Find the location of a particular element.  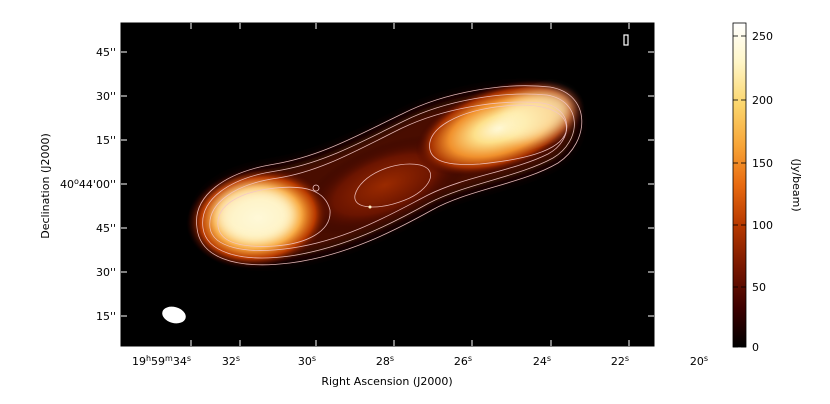

x-tick-label: 22s is located at coordinates (620, 361).